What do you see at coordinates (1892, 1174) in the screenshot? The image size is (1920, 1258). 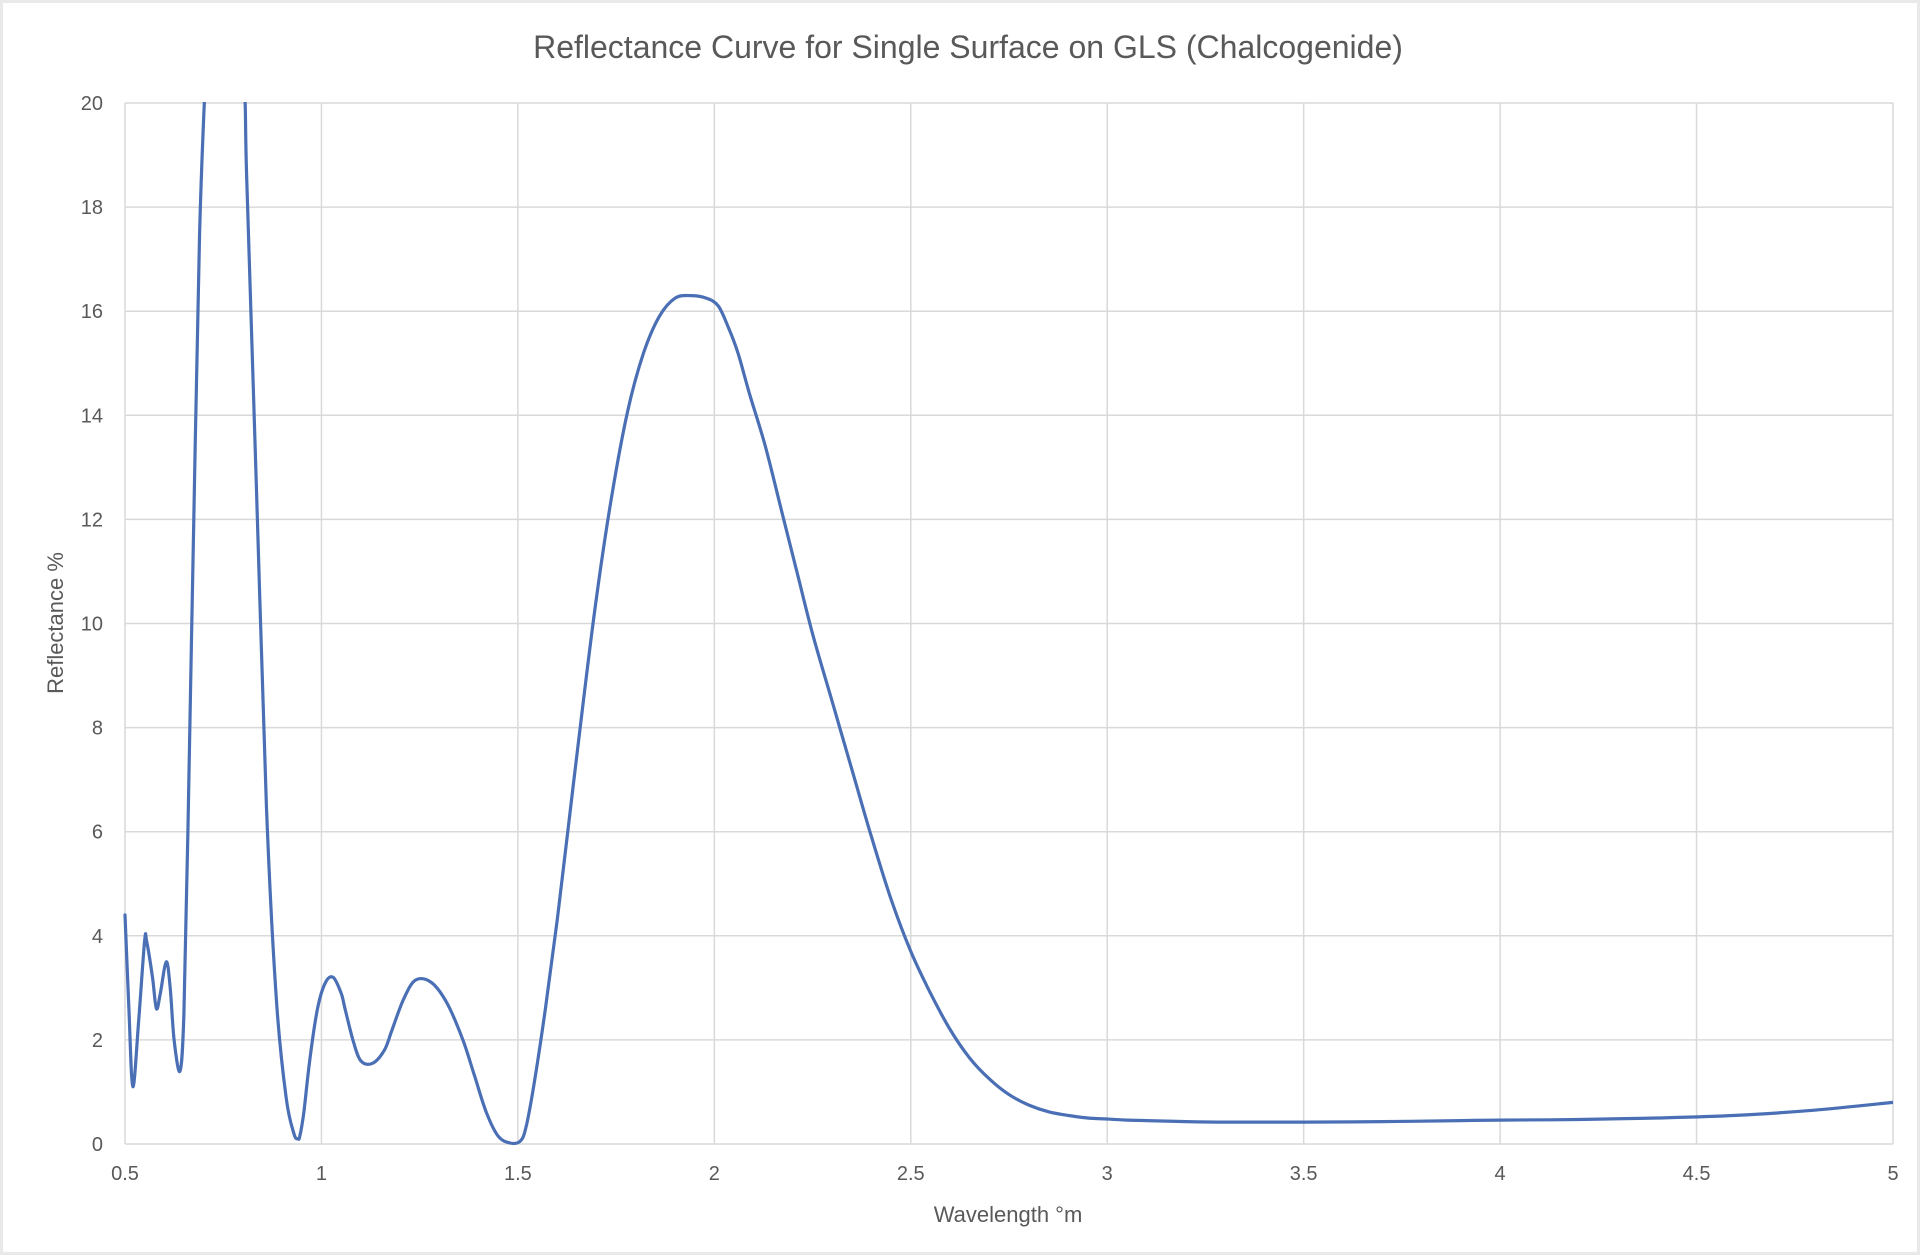 I see `x-tick-label: 5` at bounding box center [1892, 1174].